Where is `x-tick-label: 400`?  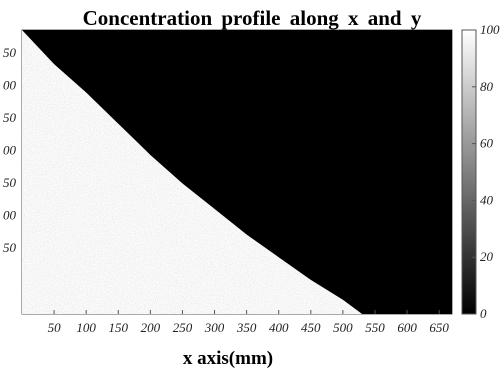 x-tick-label: 400 is located at coordinates (279, 327).